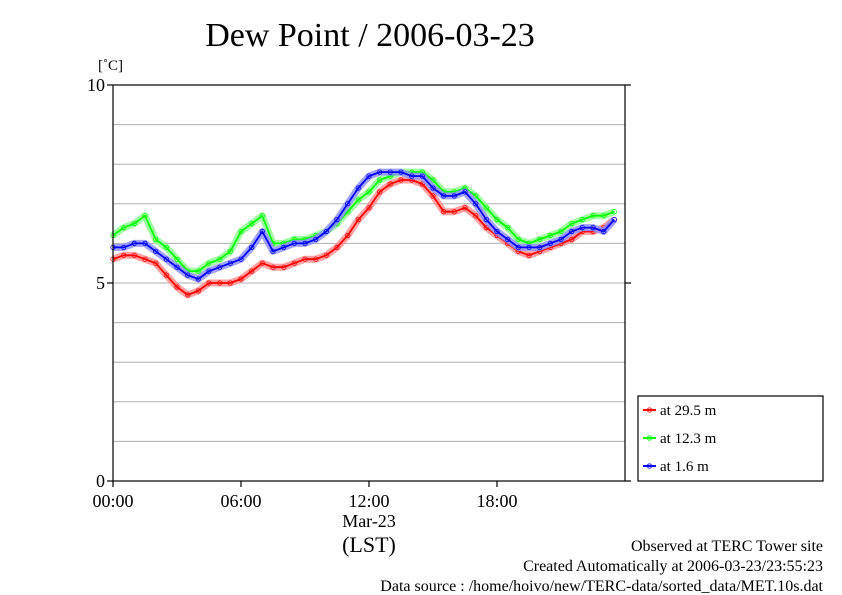 This screenshot has width=842, height=595. I want to click on y-tick-label: 0, so click(100, 481).